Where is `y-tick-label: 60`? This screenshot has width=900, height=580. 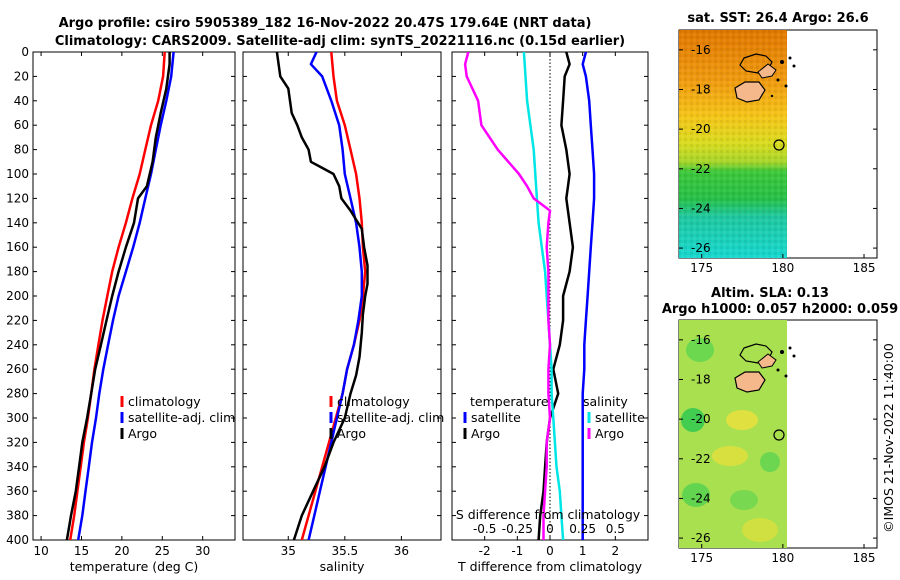
y-tick-label: 60 is located at coordinates (21, 125).